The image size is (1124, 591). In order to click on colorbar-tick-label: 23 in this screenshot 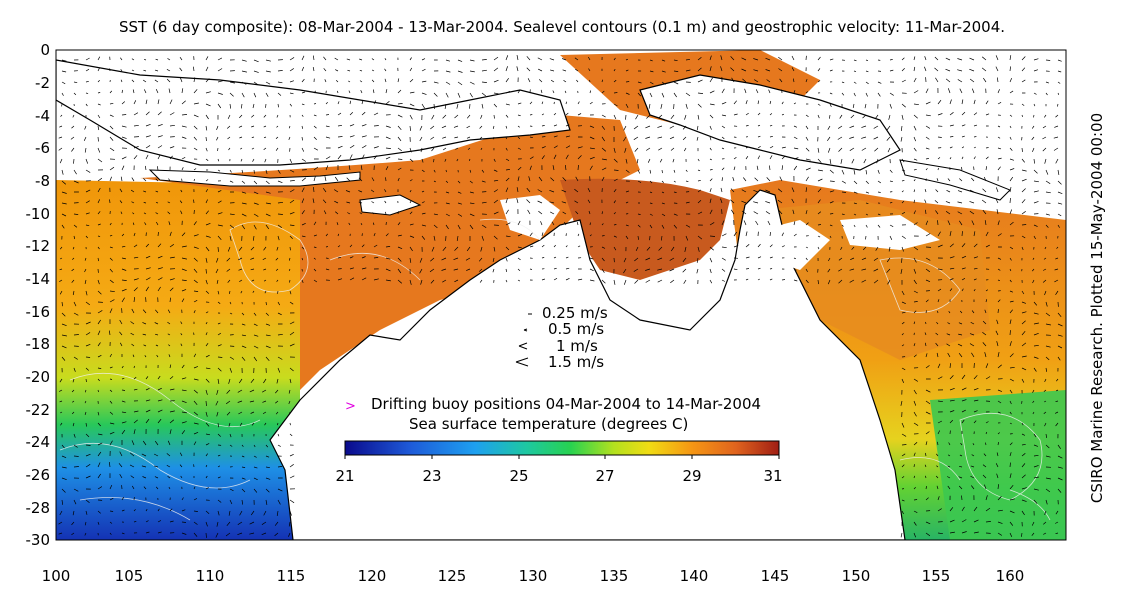, I will do `click(432, 476)`.